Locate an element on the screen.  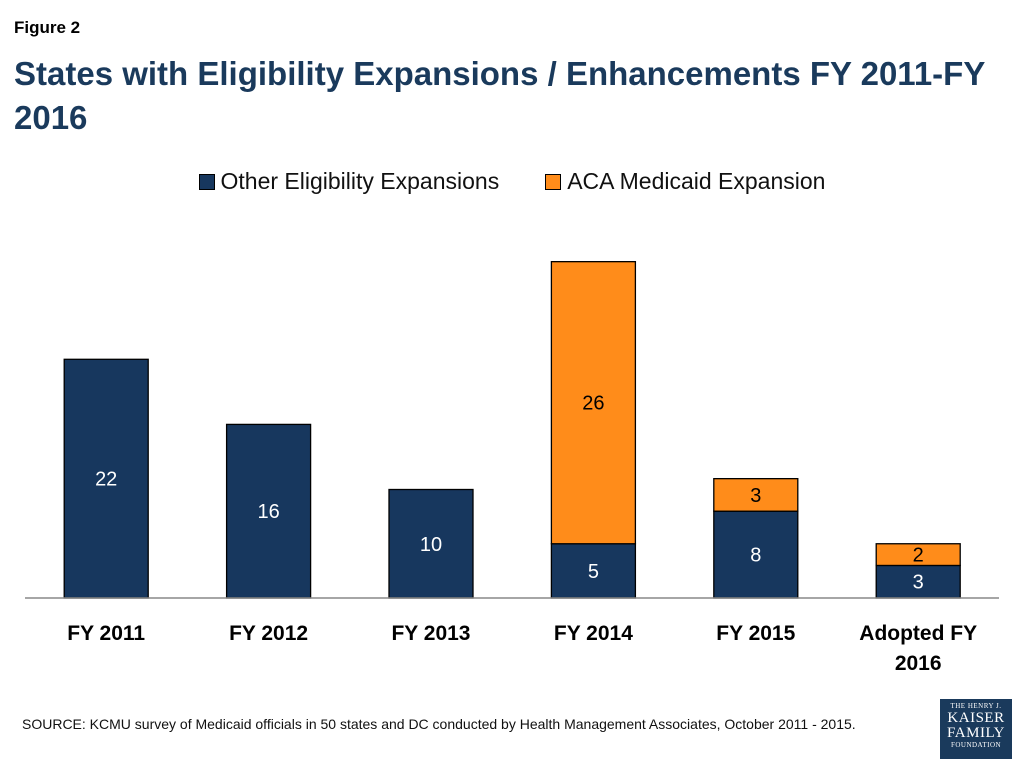
legend-item-aca: ACA Medicaid Expansion is located at coordinates (685, 181).